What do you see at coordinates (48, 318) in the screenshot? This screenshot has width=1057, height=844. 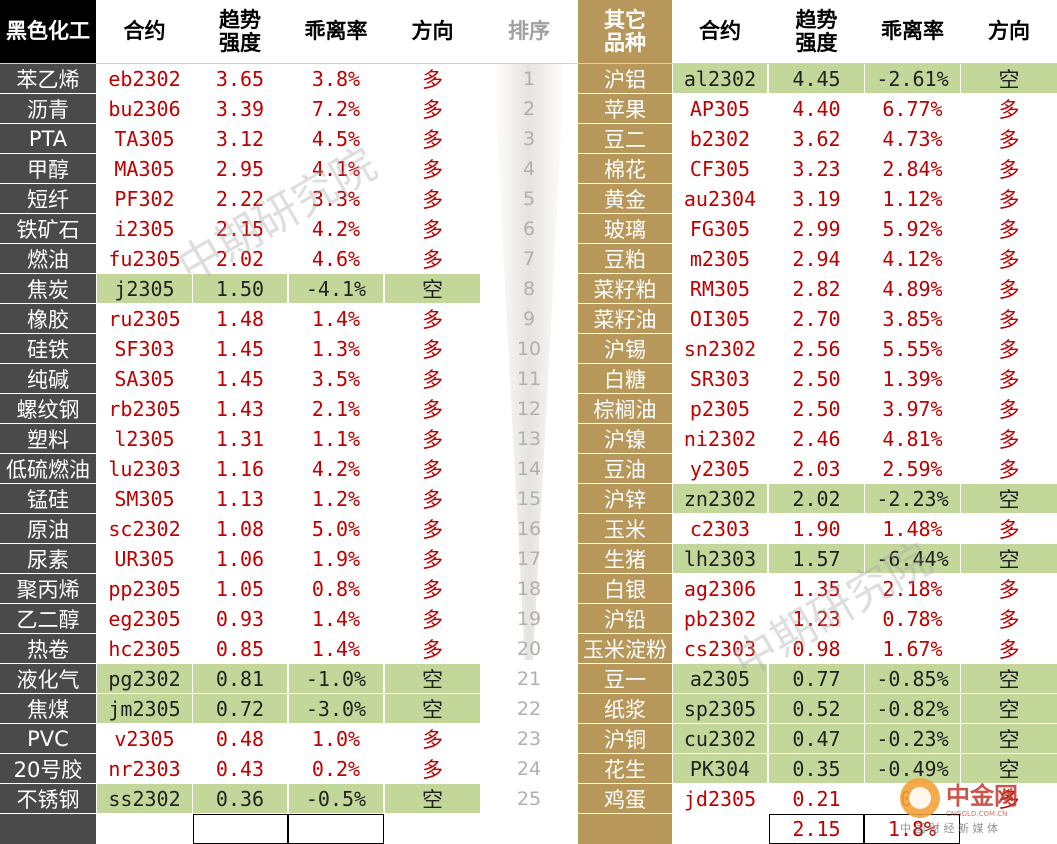 I see `left-row-name: 橡胶` at bounding box center [48, 318].